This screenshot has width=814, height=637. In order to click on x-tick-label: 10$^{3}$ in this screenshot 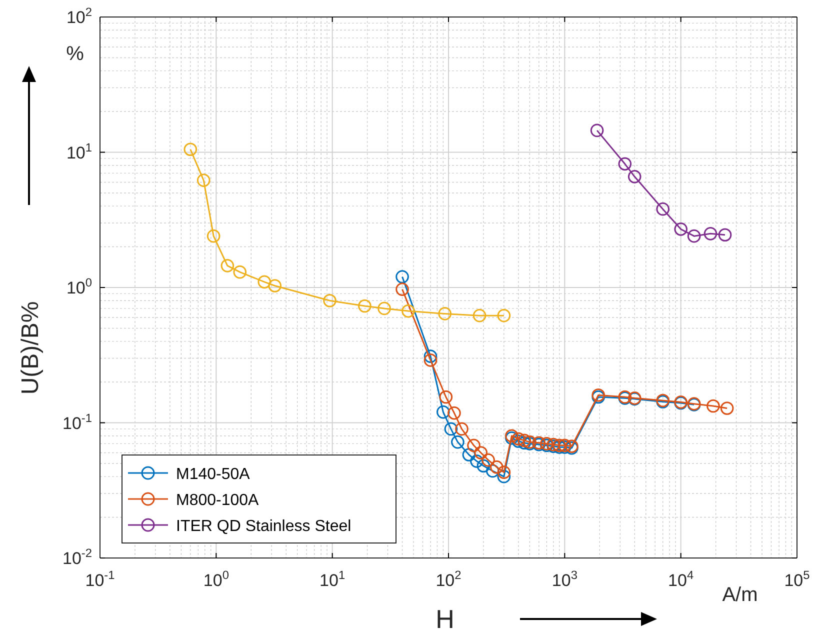, I will do `click(565, 579)`.